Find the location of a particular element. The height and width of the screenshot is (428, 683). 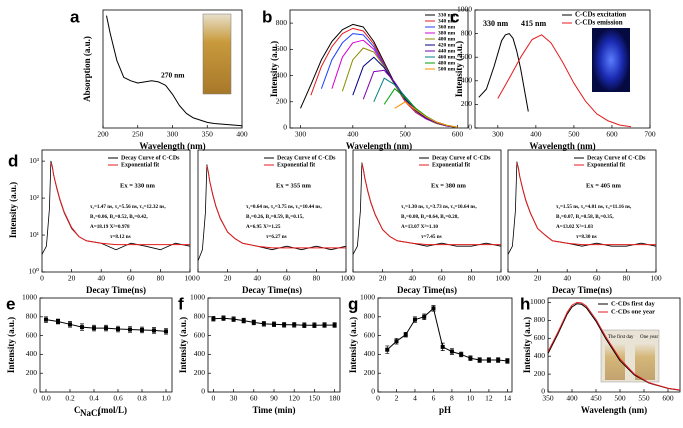

y-axis-label: Absorption (a.u.) is located at coordinates (87, 69).